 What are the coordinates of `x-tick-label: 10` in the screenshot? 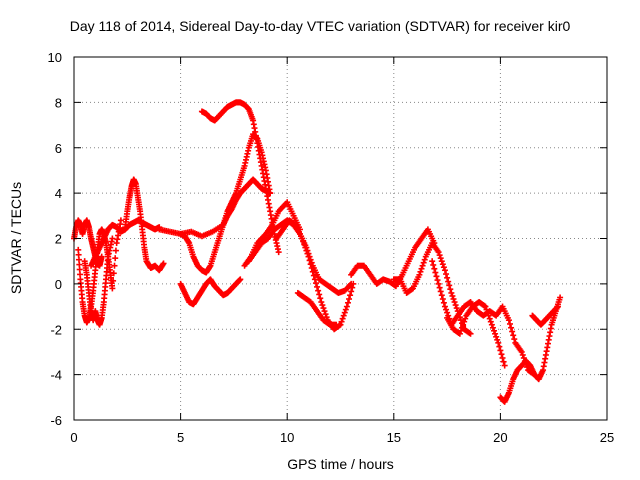 It's located at (287, 437).